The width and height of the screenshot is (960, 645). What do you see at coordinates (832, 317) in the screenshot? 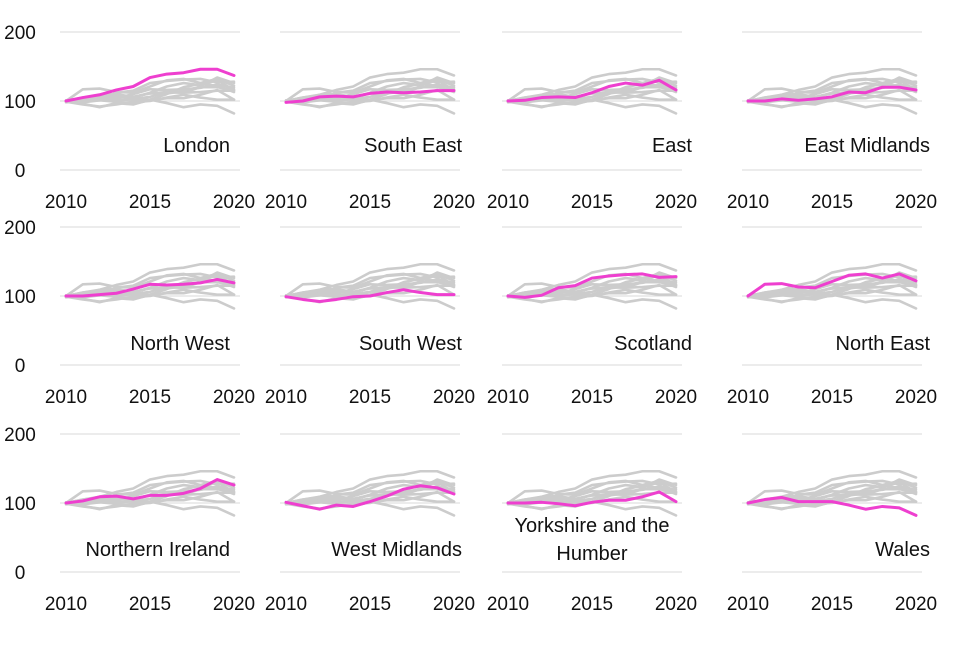
I see `panel-north-east: 2010 2015 2020 North East` at bounding box center [832, 317].